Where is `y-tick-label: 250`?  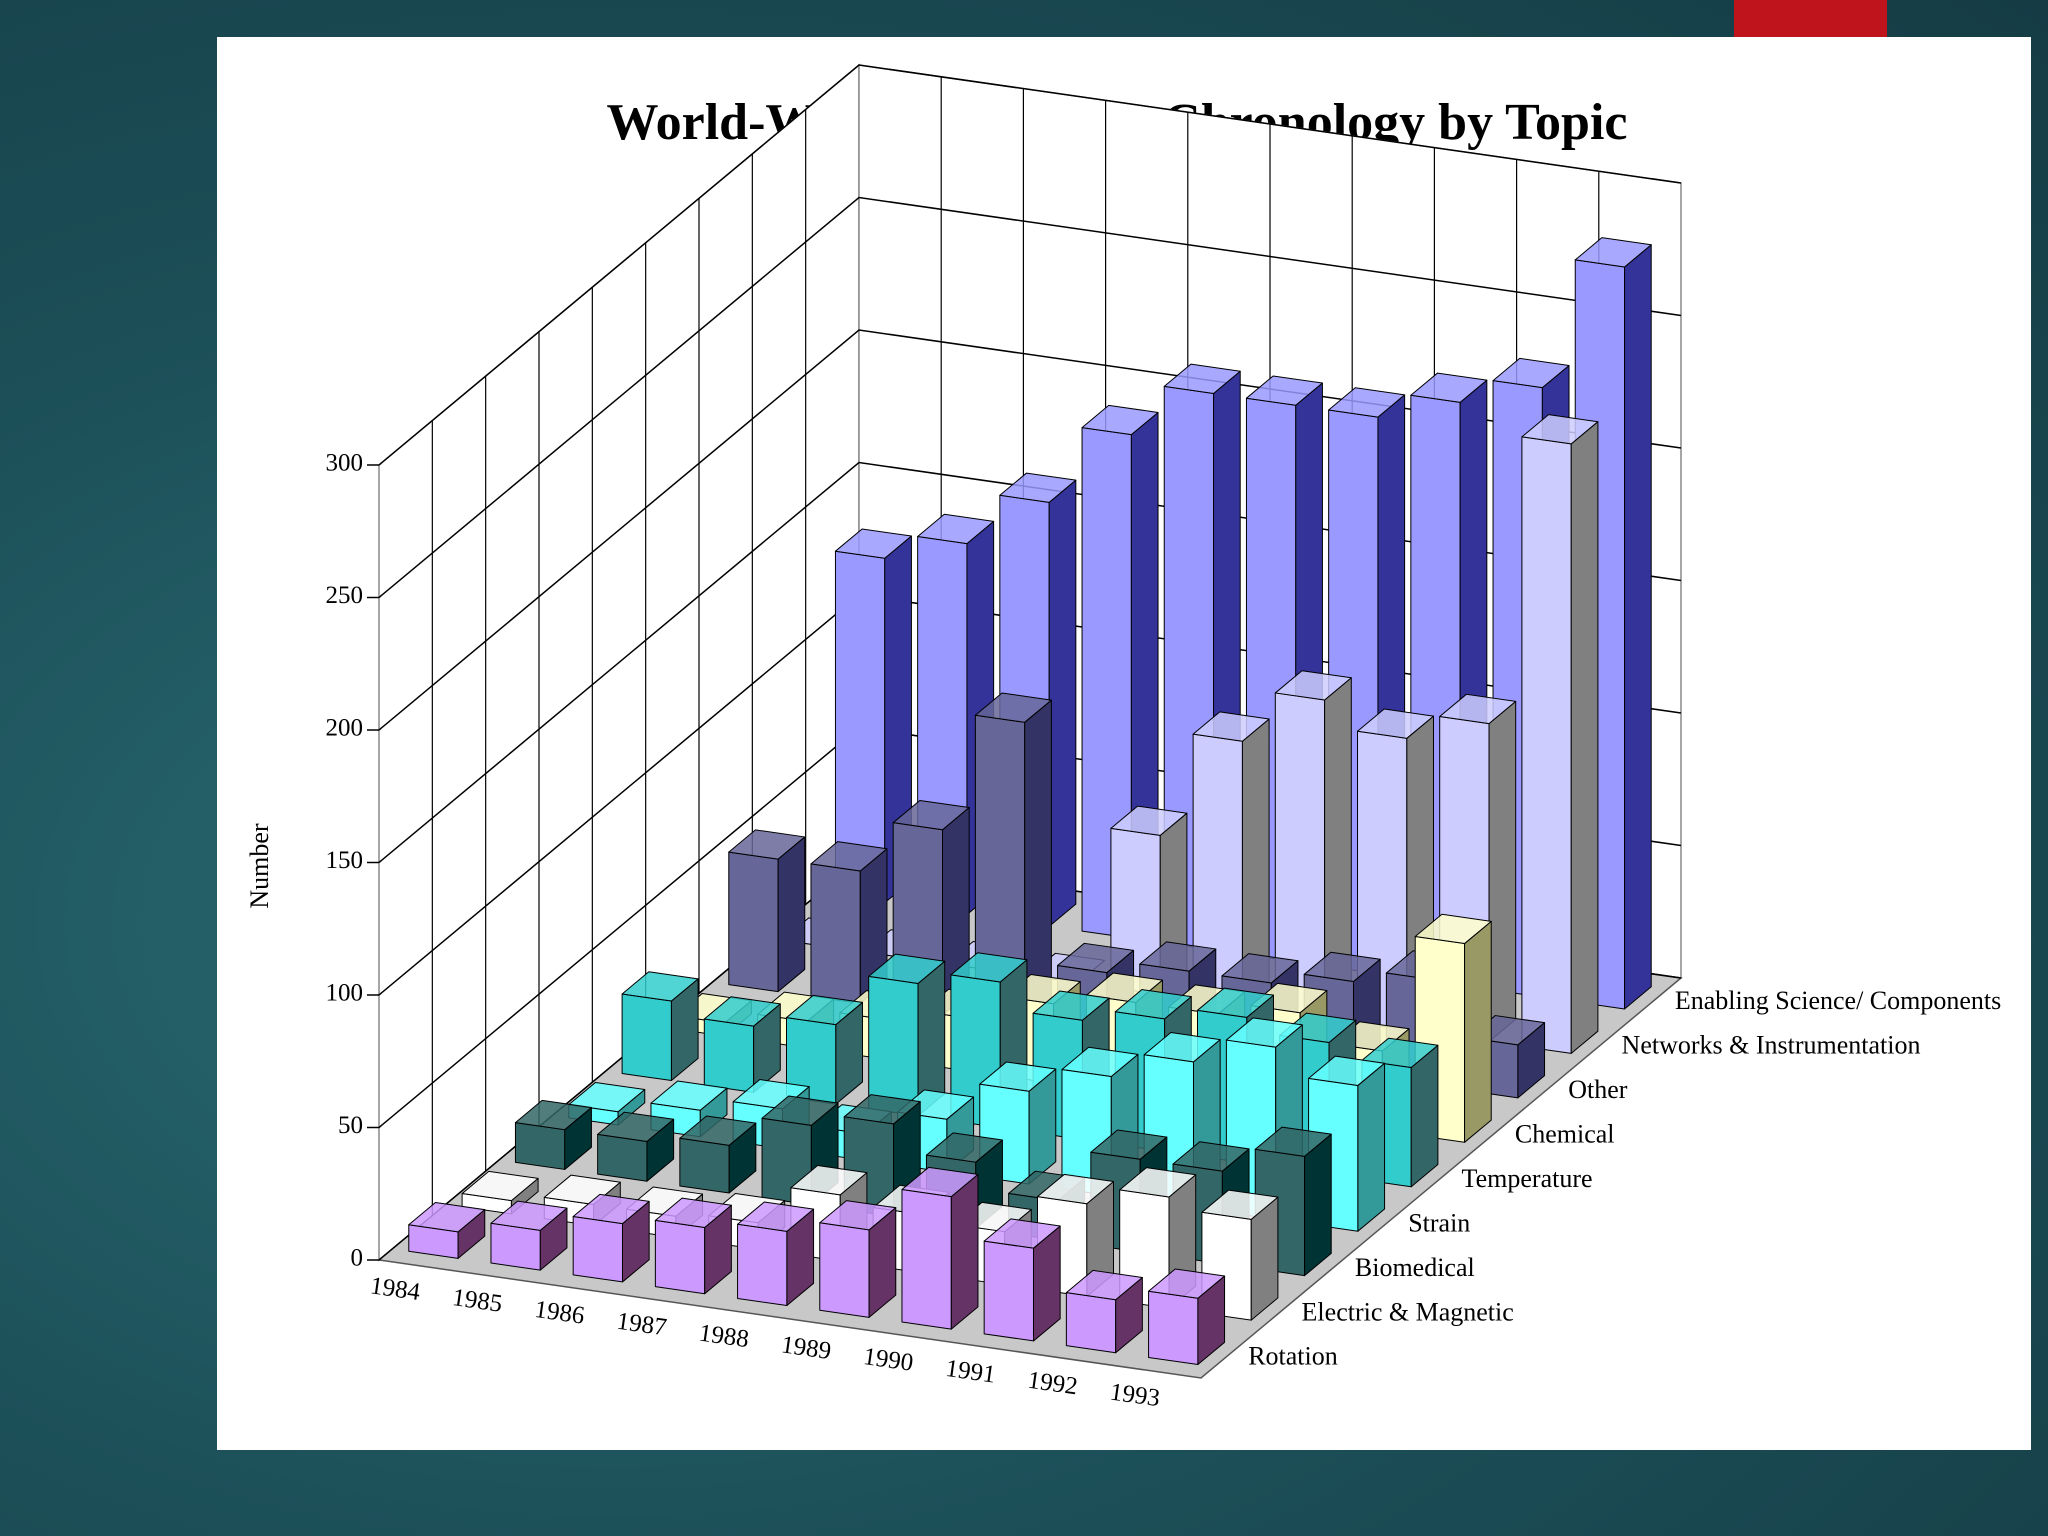 y-tick-label: 250 is located at coordinates (345, 595).